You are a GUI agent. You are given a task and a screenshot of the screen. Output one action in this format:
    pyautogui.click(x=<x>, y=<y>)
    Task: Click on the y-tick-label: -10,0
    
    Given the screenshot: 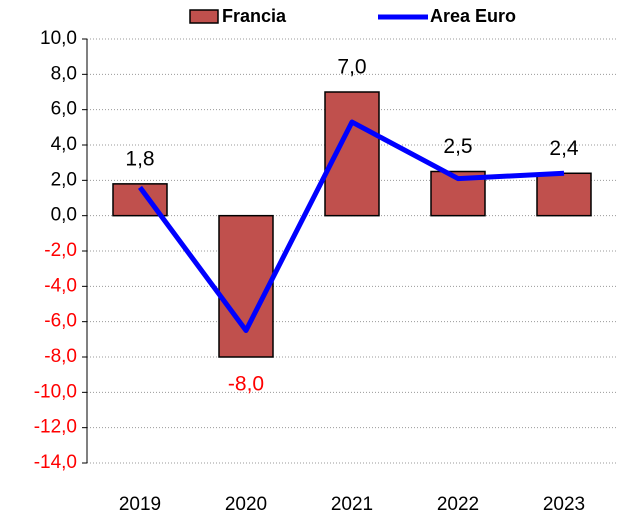 What is the action you would take?
    pyautogui.click(x=55, y=391)
    